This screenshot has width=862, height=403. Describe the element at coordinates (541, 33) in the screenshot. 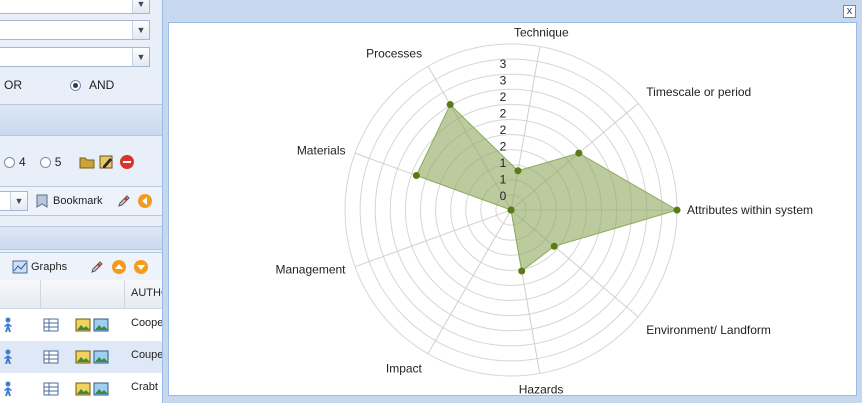

I see `axis-label: Technique` at that location.